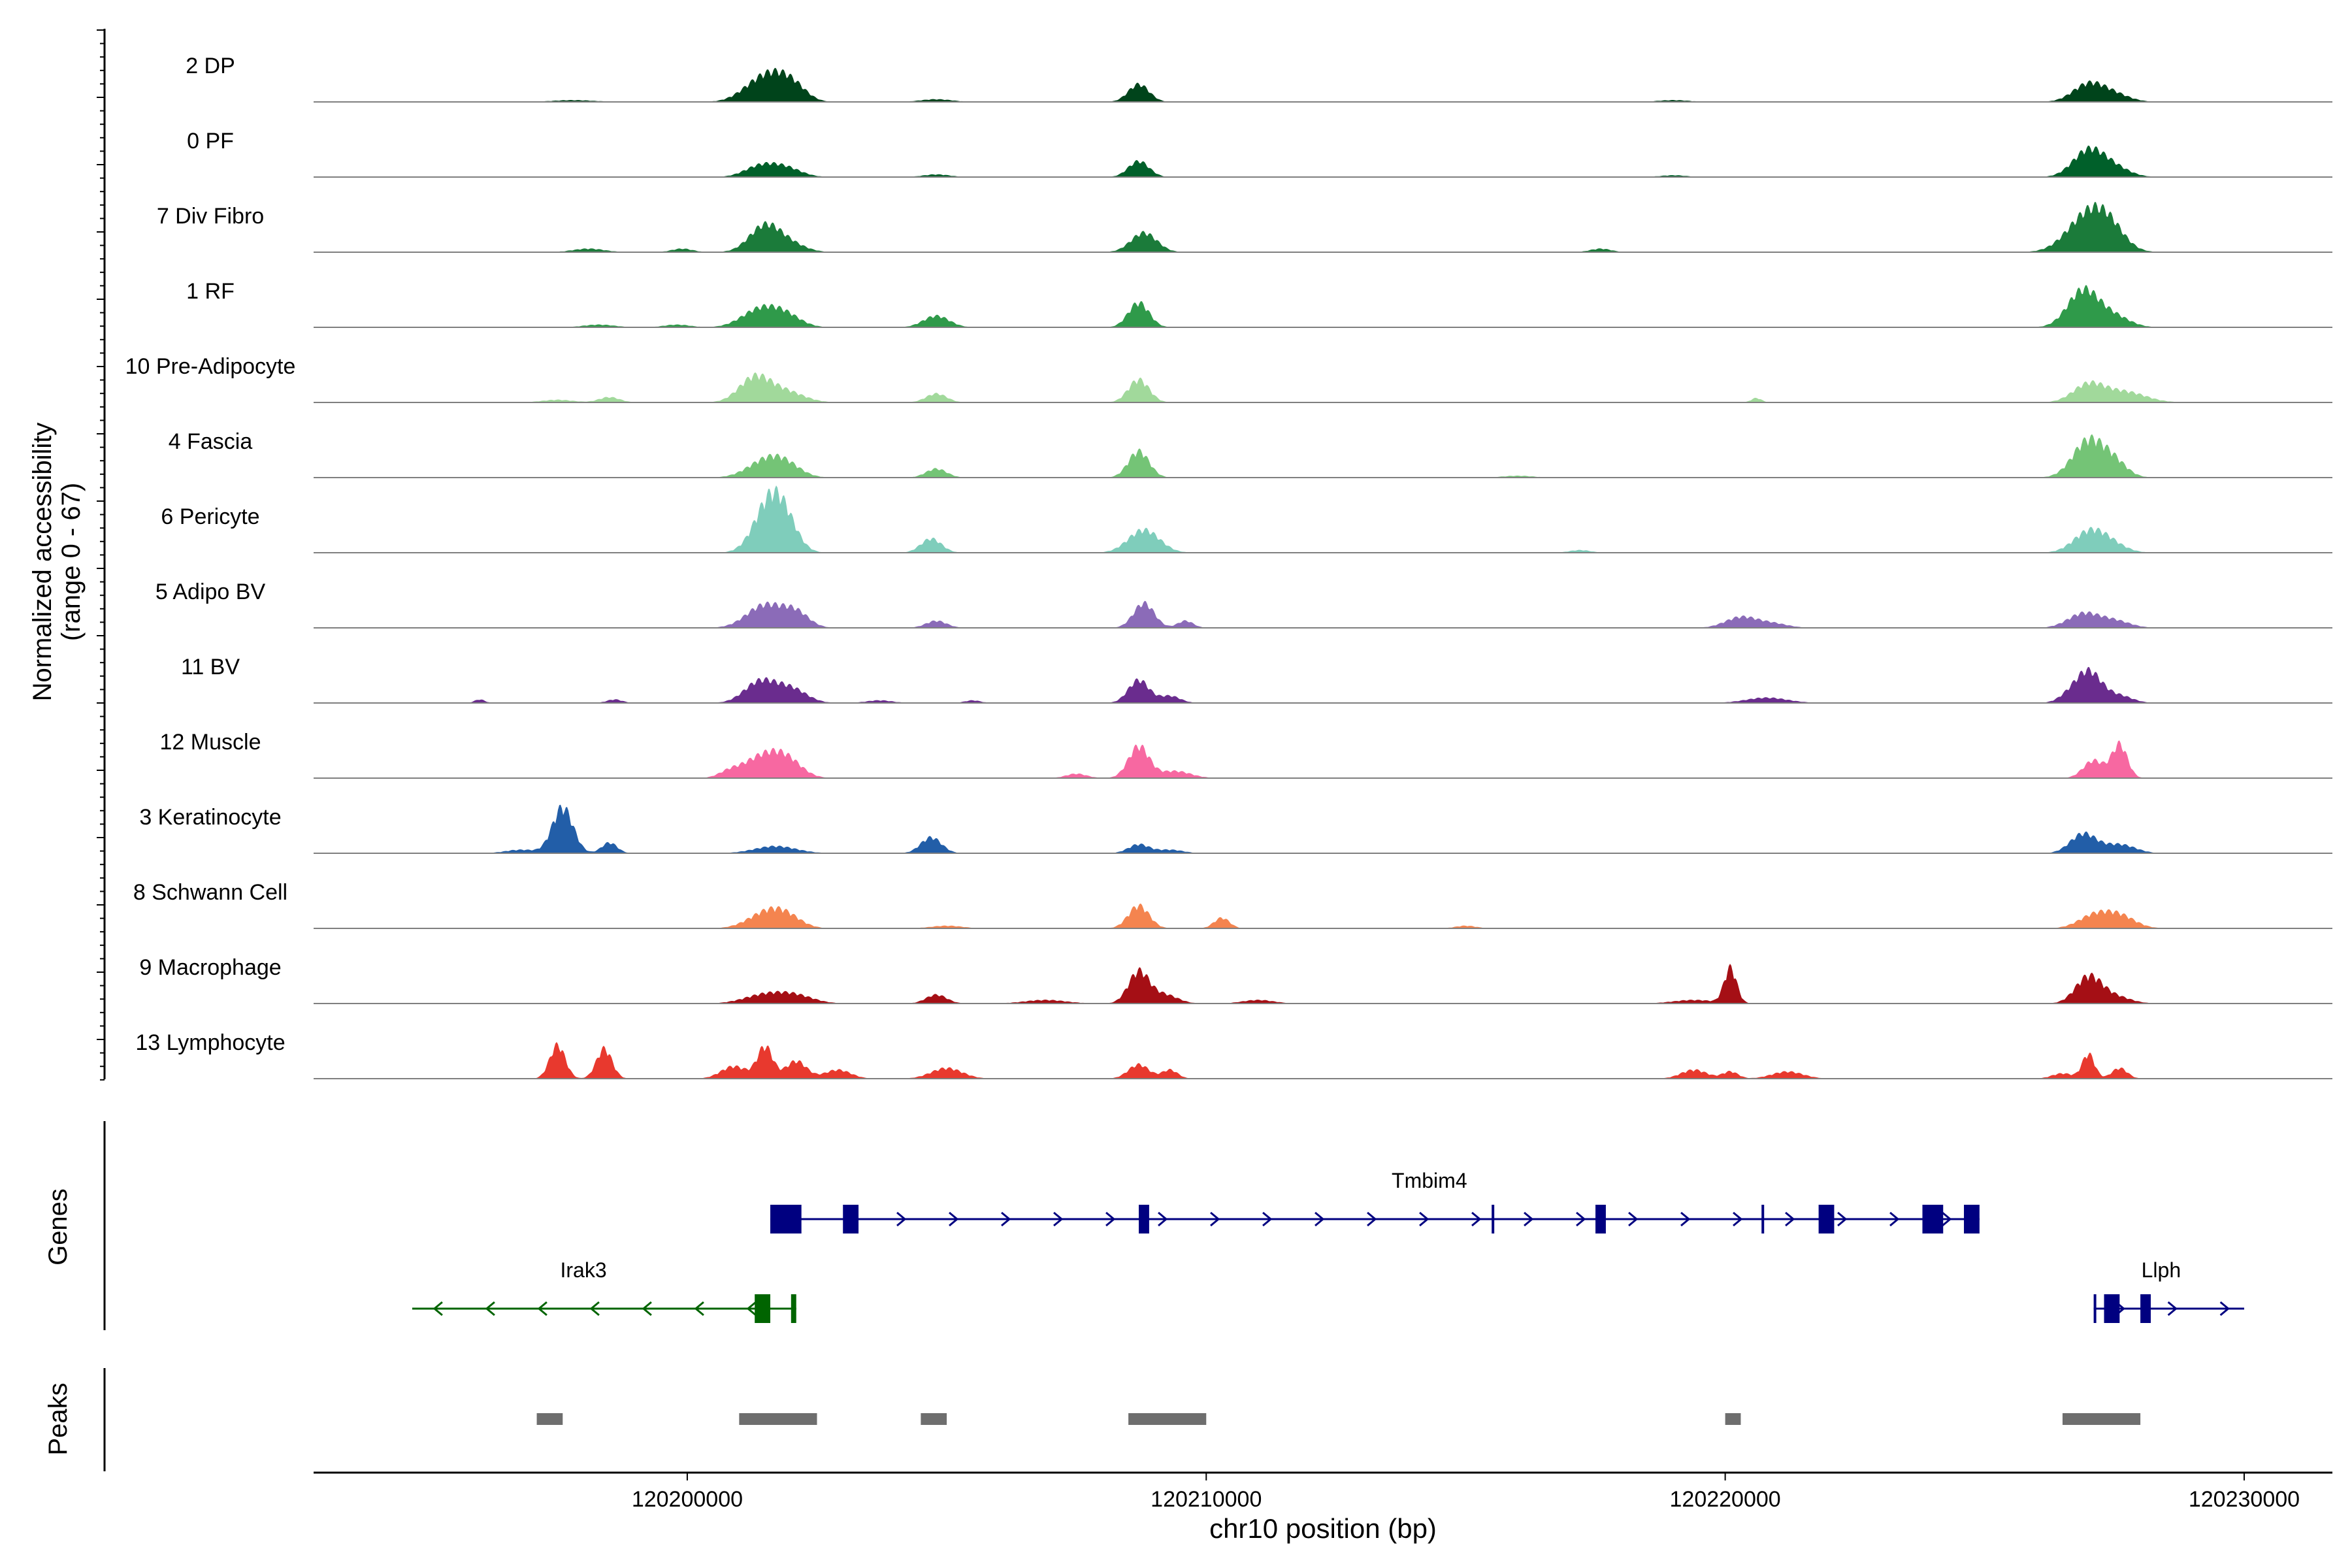  Describe the element at coordinates (210, 592) in the screenshot. I see `track-label: 5 Adipo BV` at that location.